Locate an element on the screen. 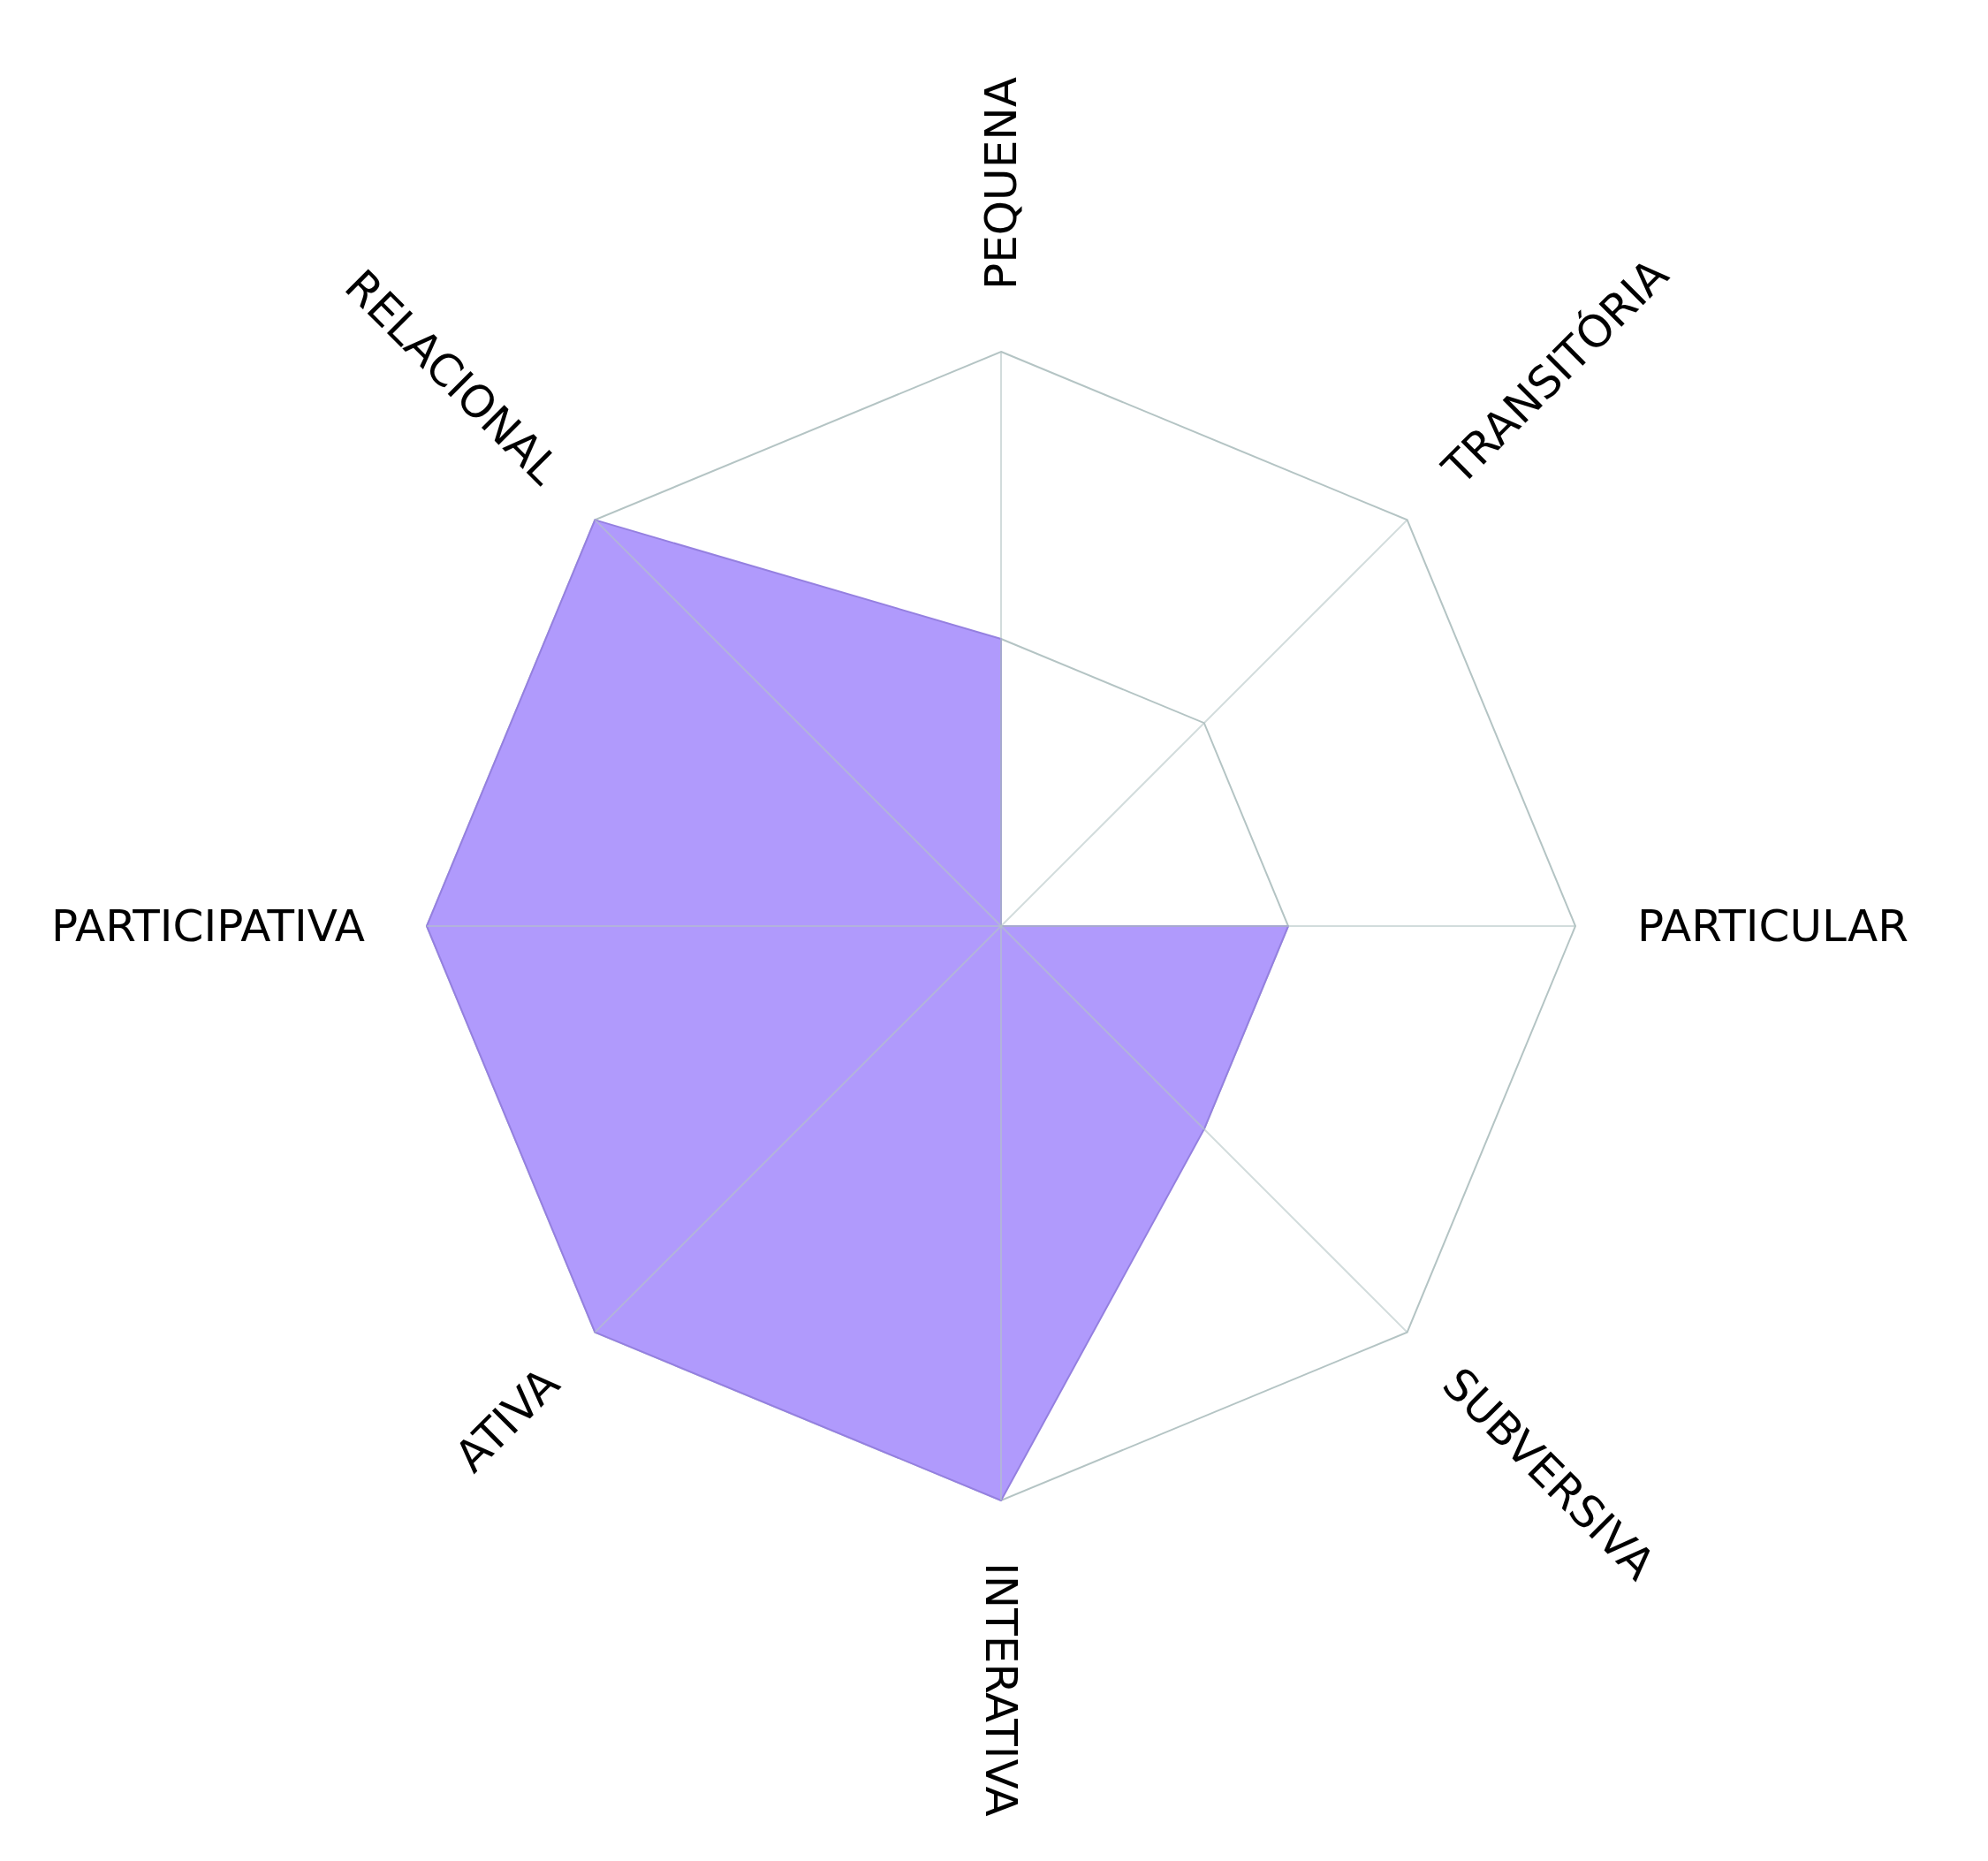 This screenshot has height=1861, width=1988. spoke-label: PARTICIPATIVA is located at coordinates (208, 926).